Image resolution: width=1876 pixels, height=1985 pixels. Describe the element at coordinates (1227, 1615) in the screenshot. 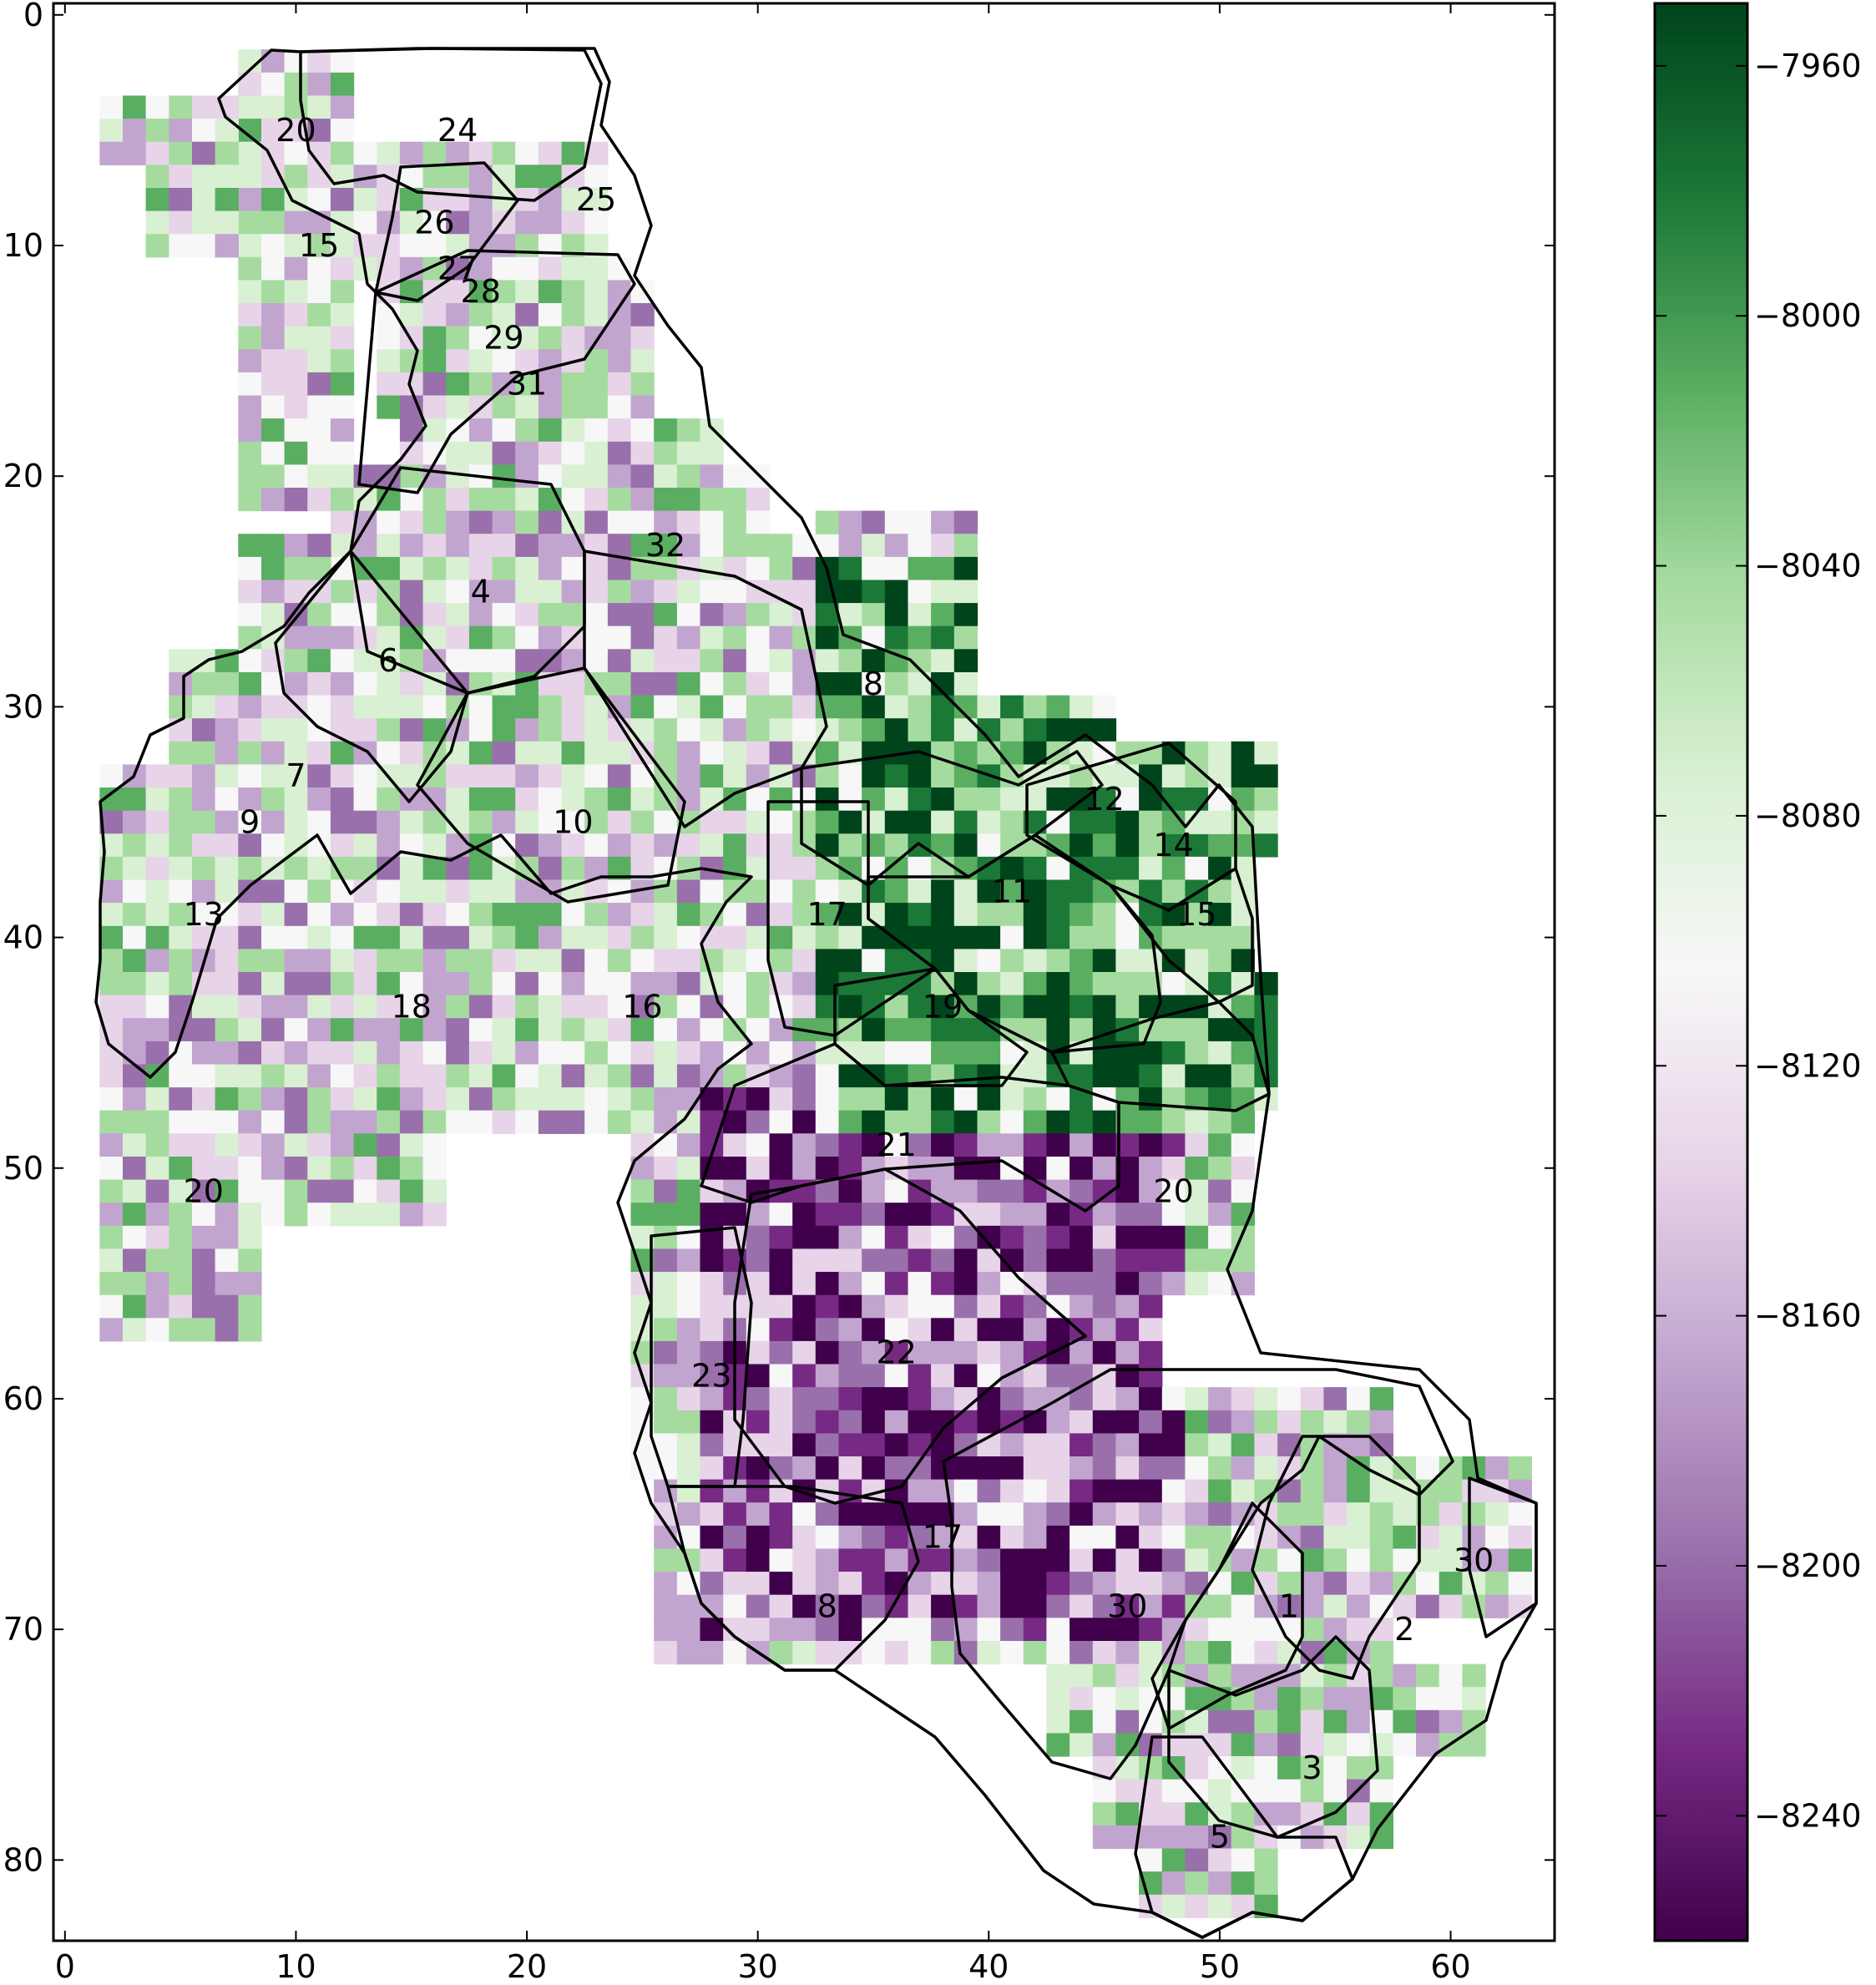

I see `region-contour` at that location.